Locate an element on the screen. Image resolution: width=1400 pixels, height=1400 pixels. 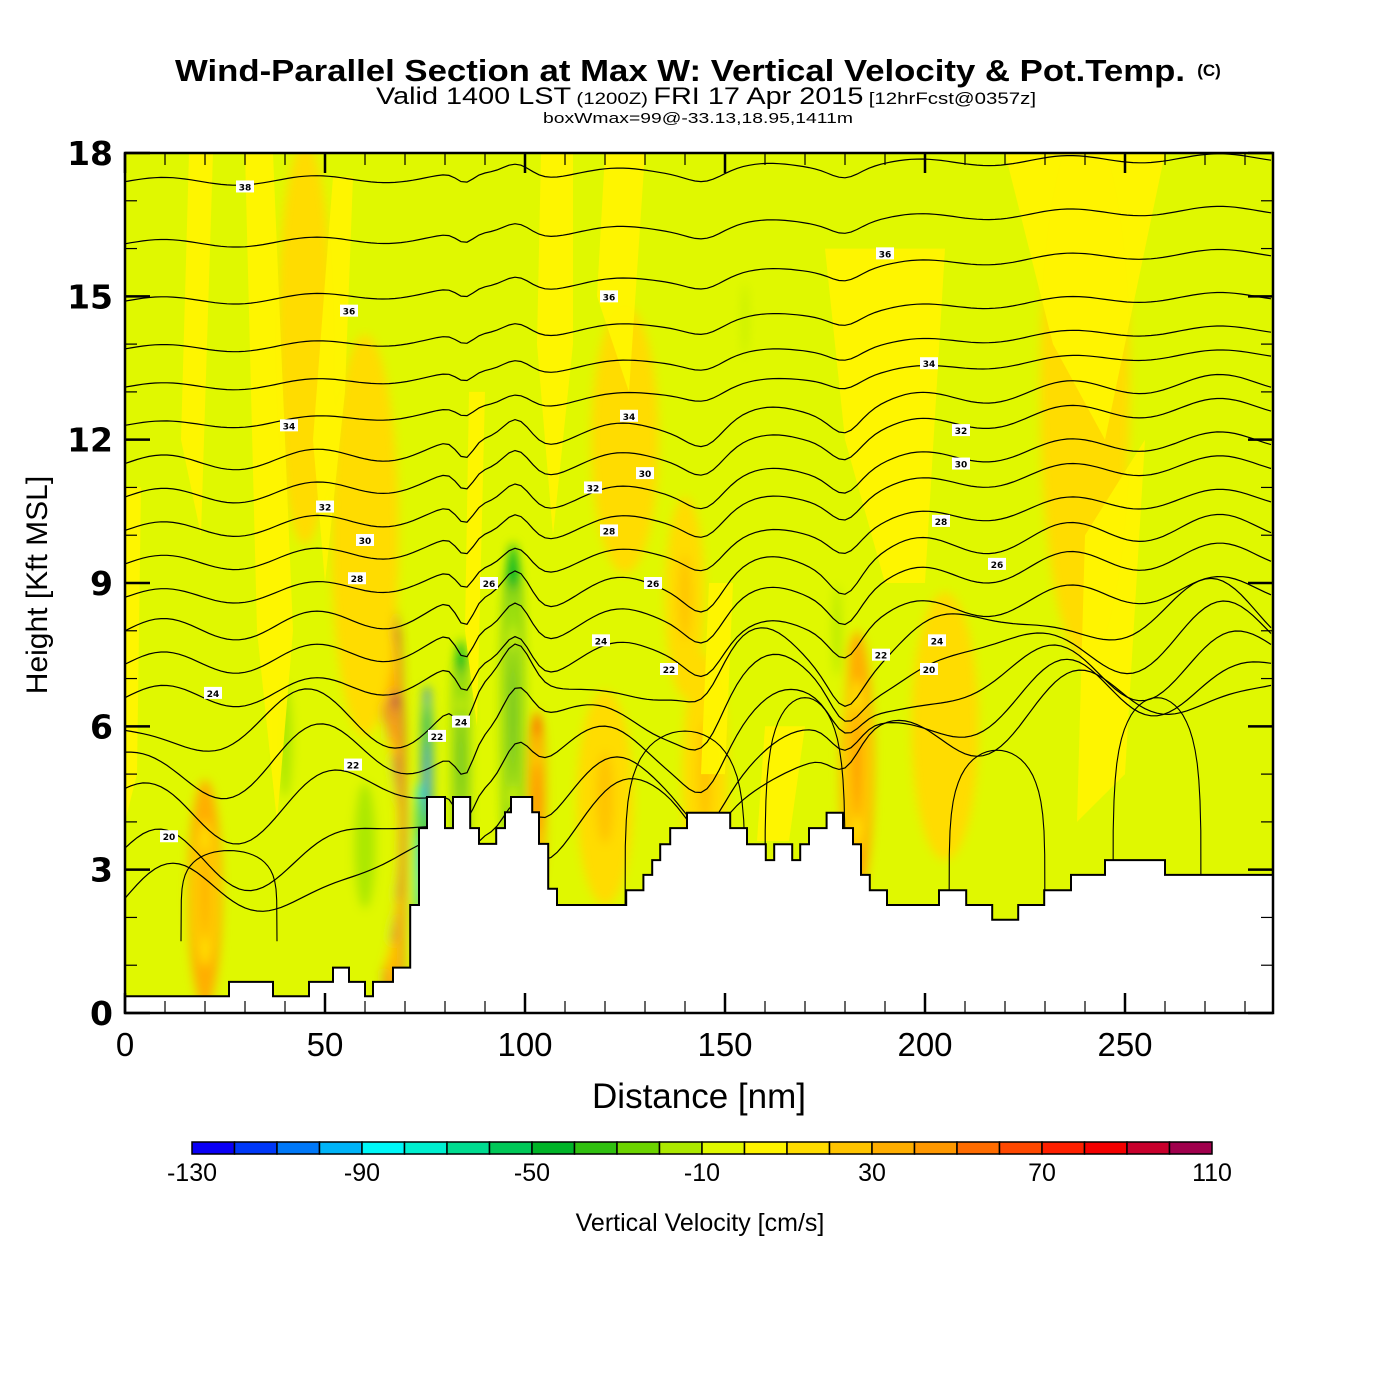
subtitle-utc: (1200Z) is located at coordinates (612, 98).